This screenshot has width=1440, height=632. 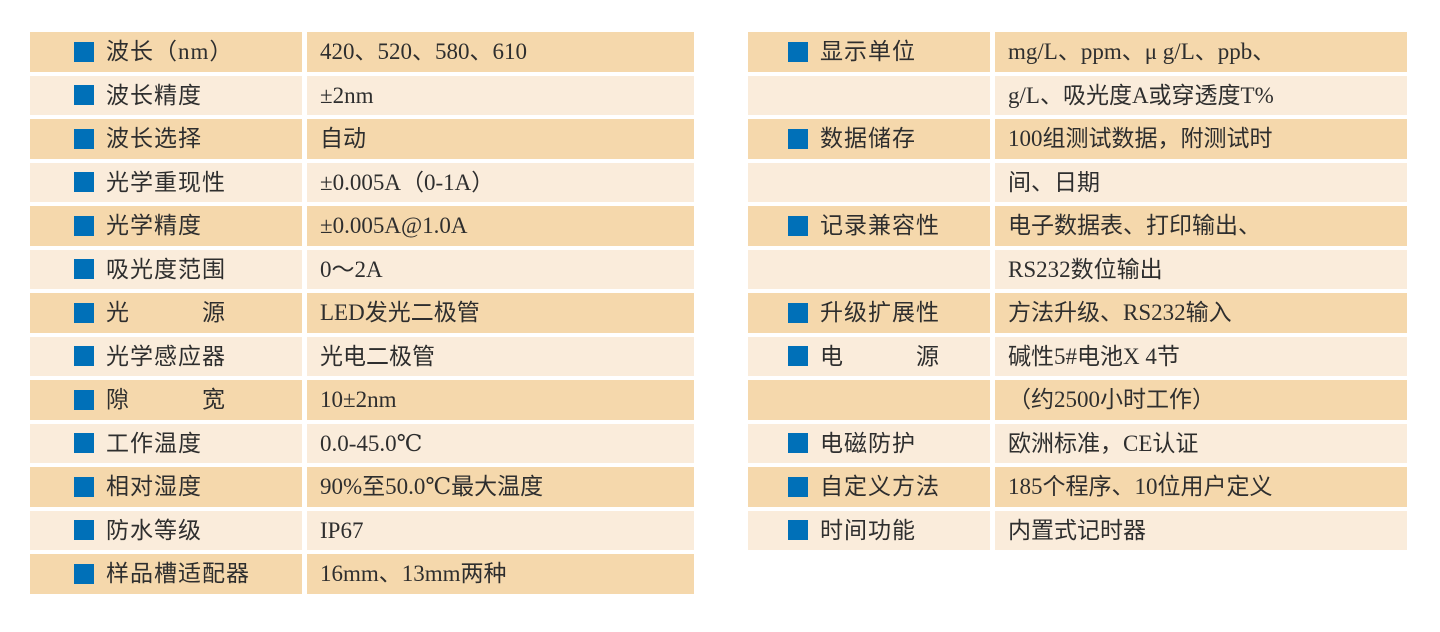 I want to click on spec-label-cell: 电磁防护, so click(x=869, y=443).